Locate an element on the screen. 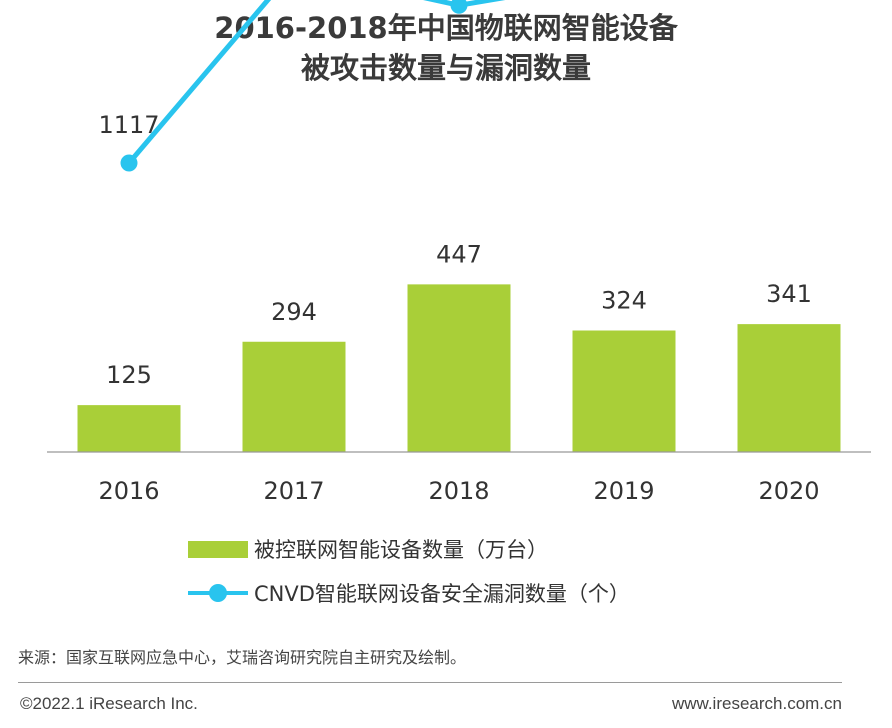 This screenshot has width=892, height=728. bar-2018 is located at coordinates (459, 368).